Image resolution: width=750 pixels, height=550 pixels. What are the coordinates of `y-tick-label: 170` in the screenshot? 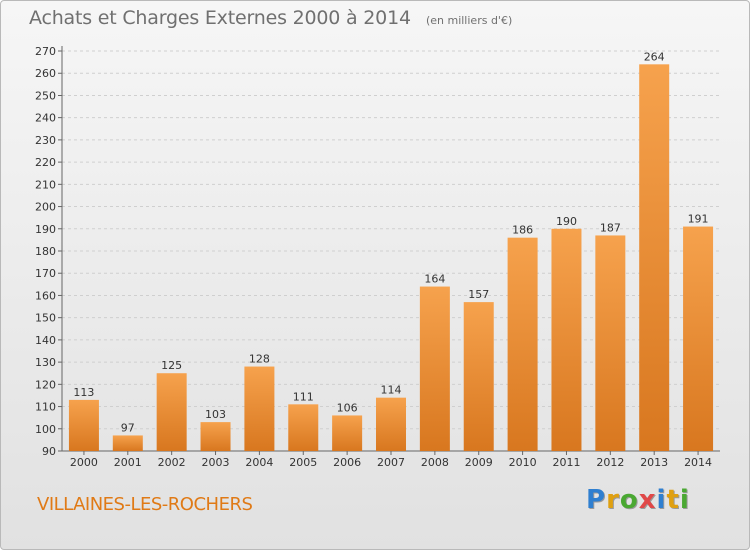 It's located at (45, 273).